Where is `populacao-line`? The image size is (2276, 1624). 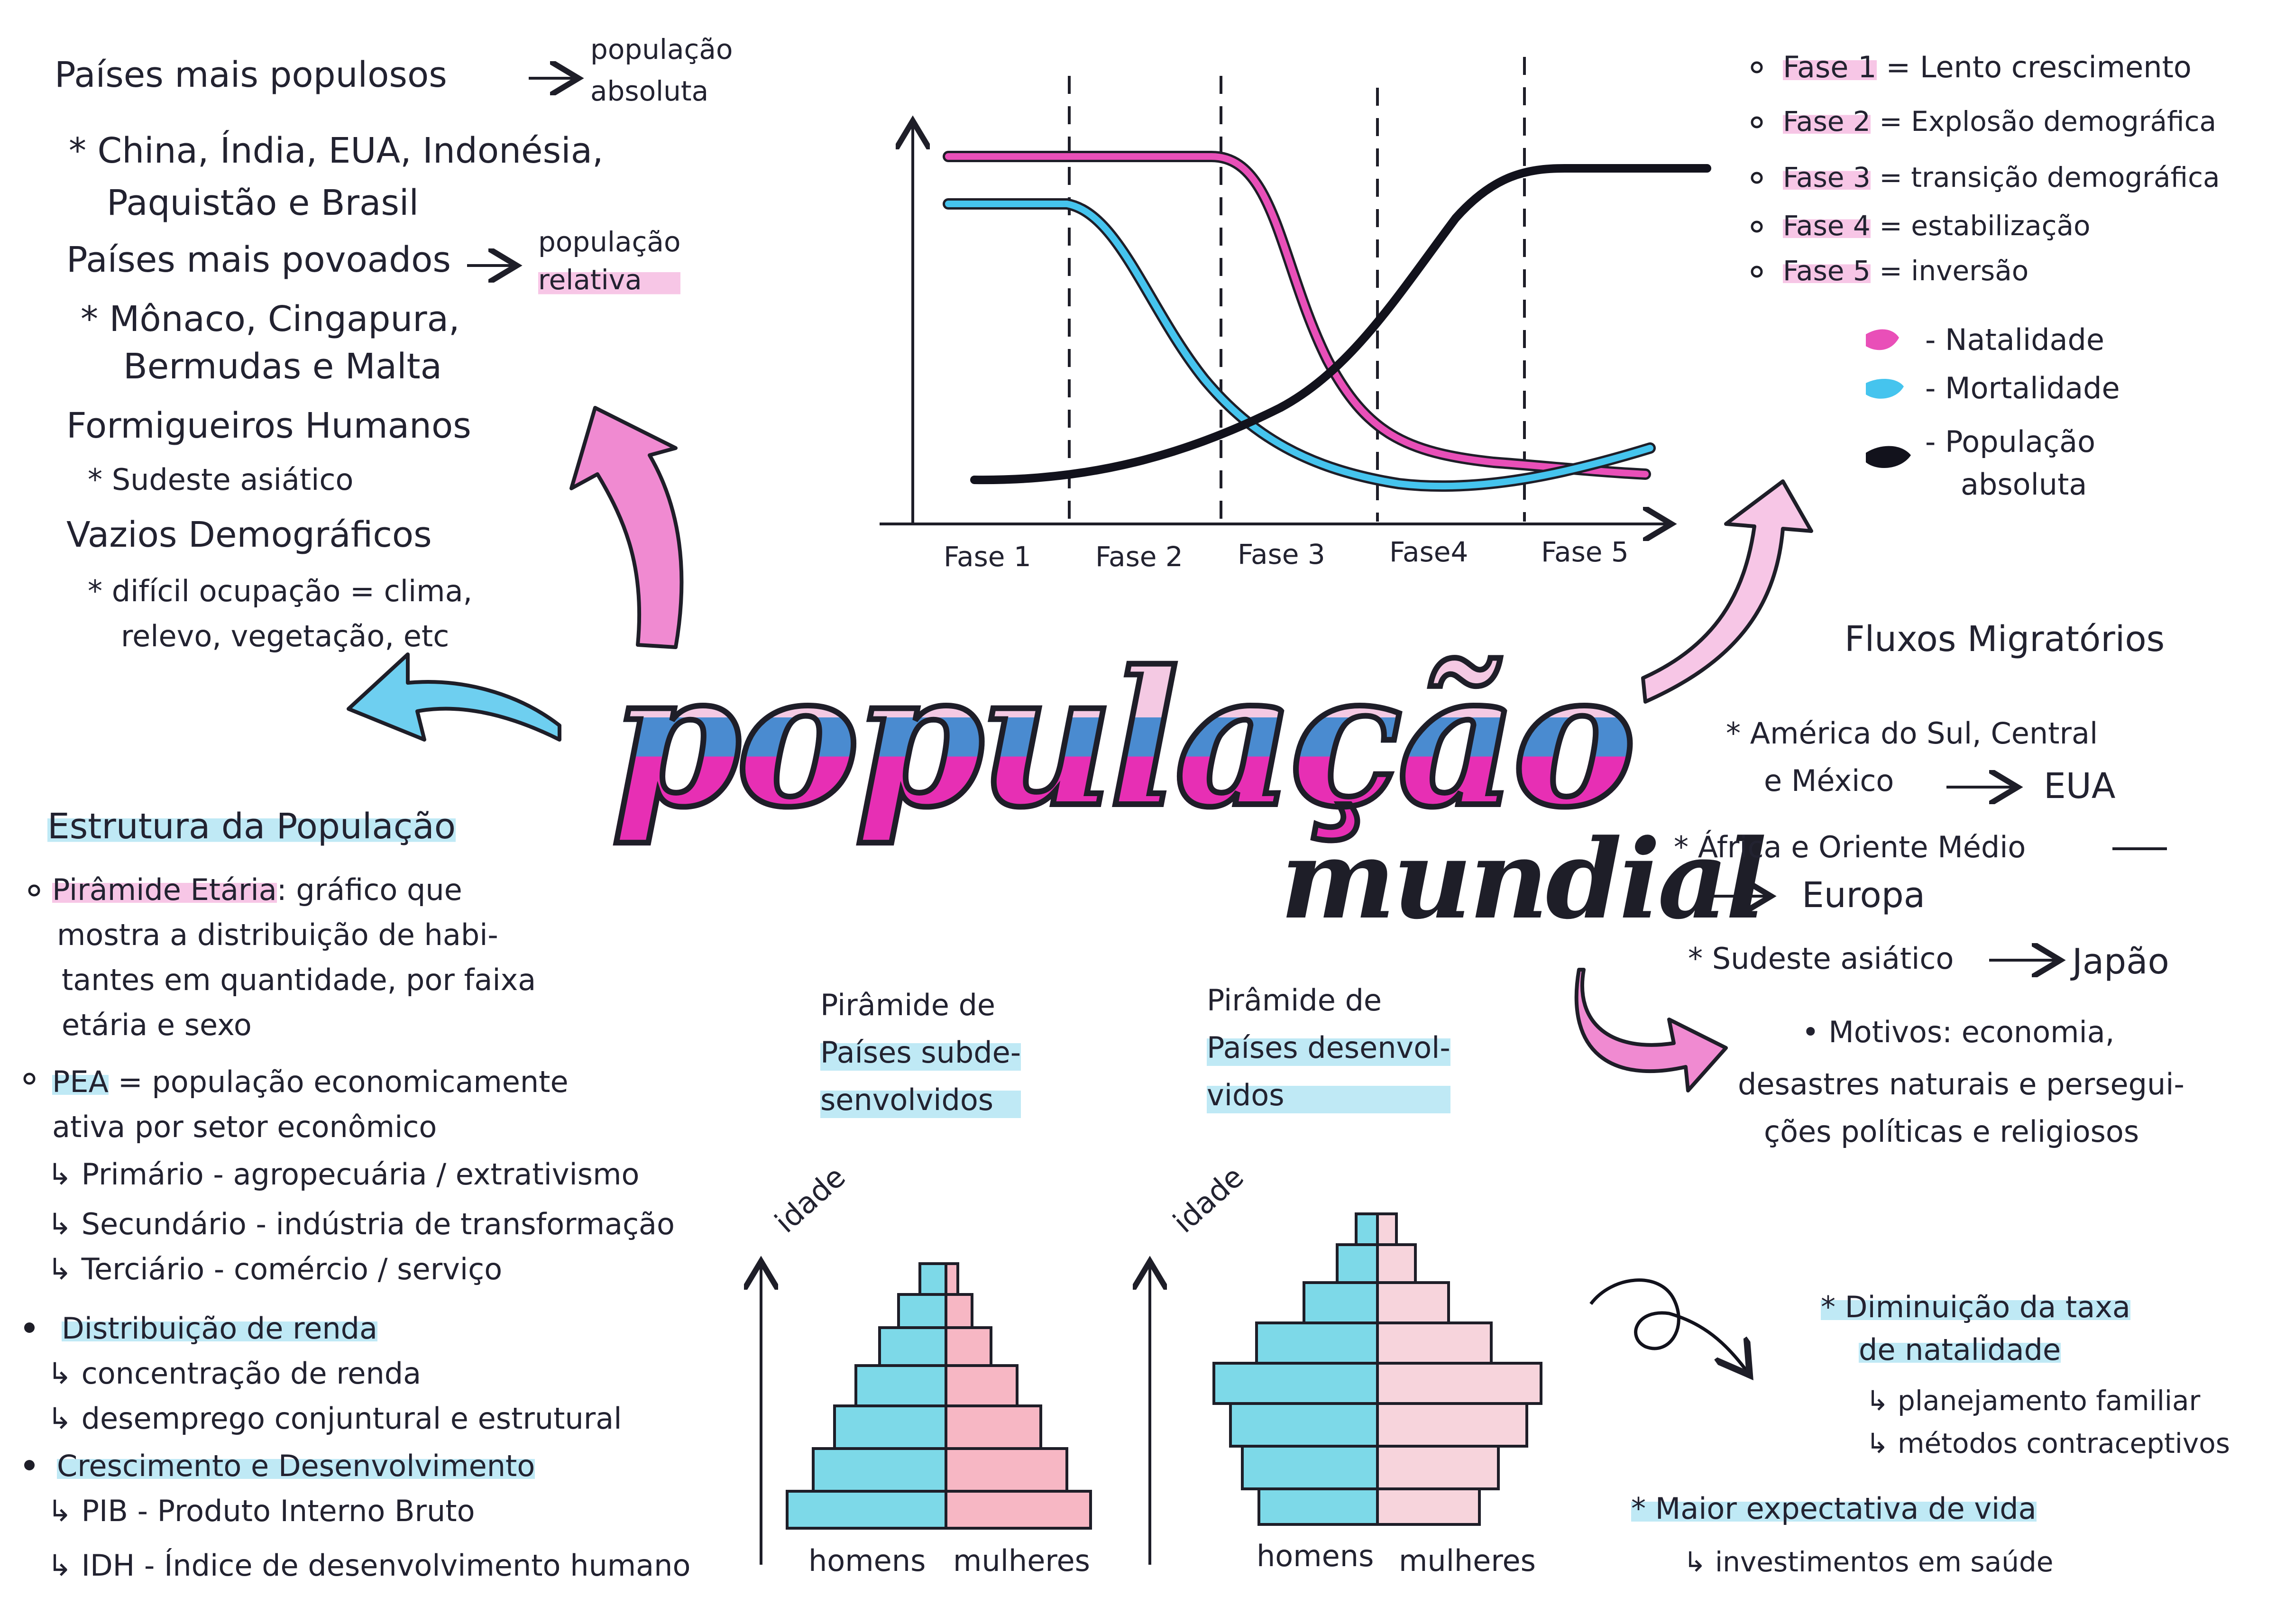 populacao-line is located at coordinates (1340, 324).